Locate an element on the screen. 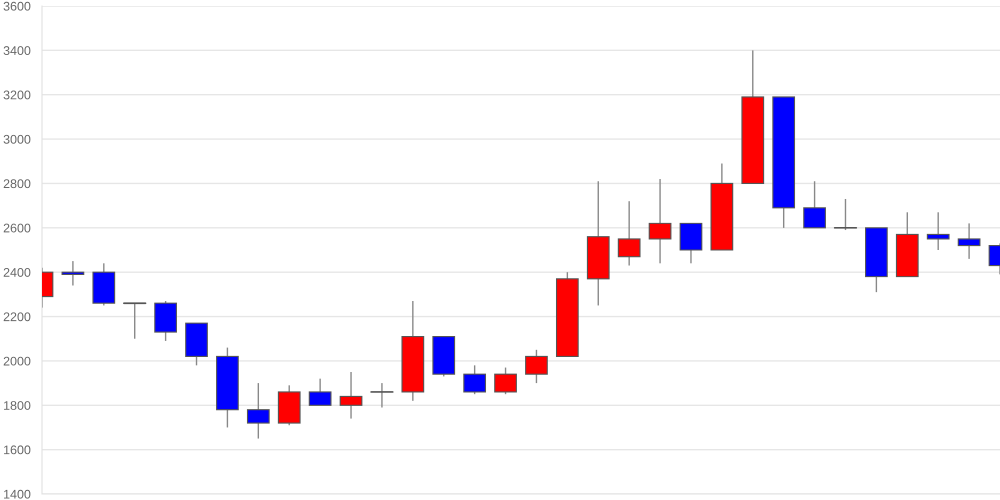  y-tick-label: 3000 is located at coordinates (17, 139).